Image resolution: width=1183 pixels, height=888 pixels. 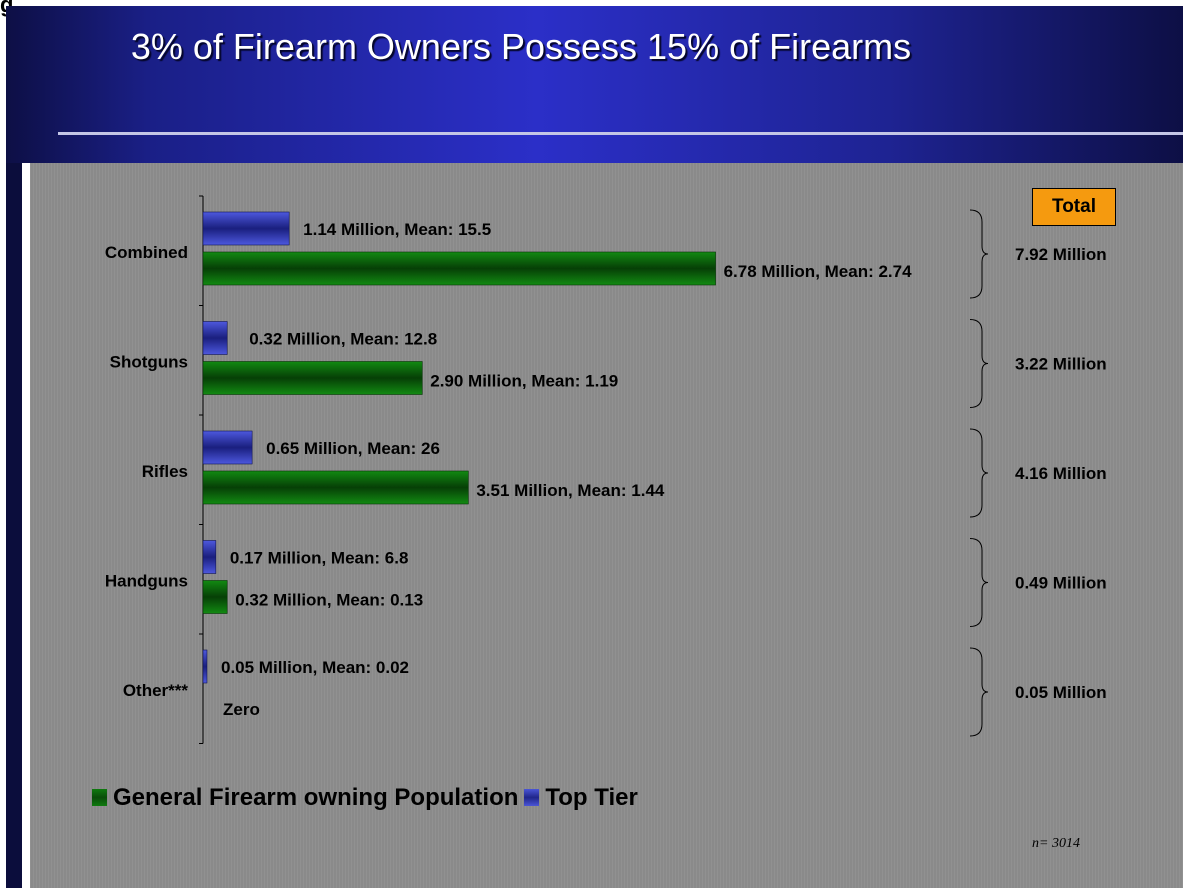 What do you see at coordinates (319, 558) in the screenshot?
I see `data-label-top-tier: 0.17 Million, Mean: 6.8` at bounding box center [319, 558].